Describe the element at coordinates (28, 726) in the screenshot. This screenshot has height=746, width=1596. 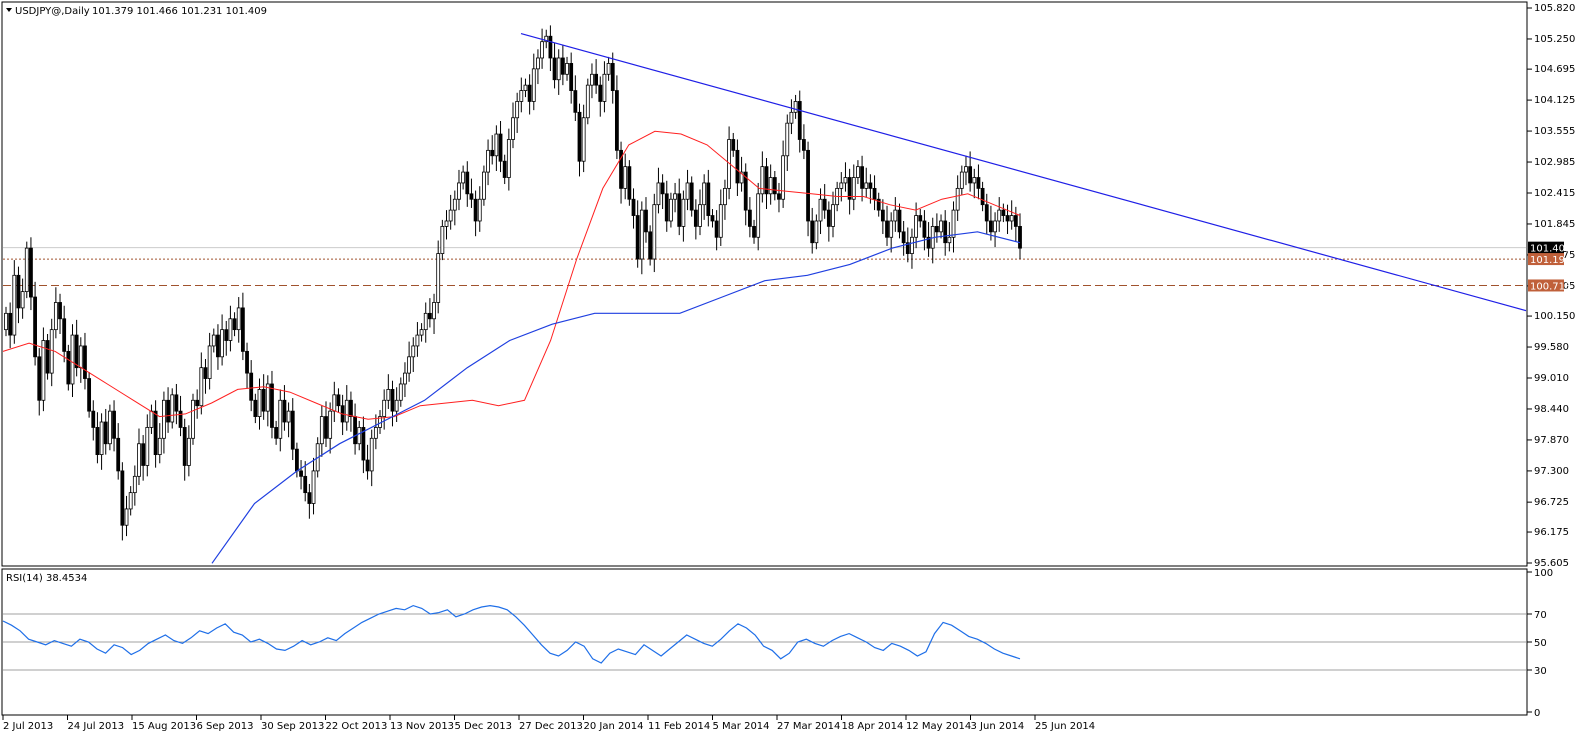
I see `x-tick-label: 2 Jul 2013` at that location.